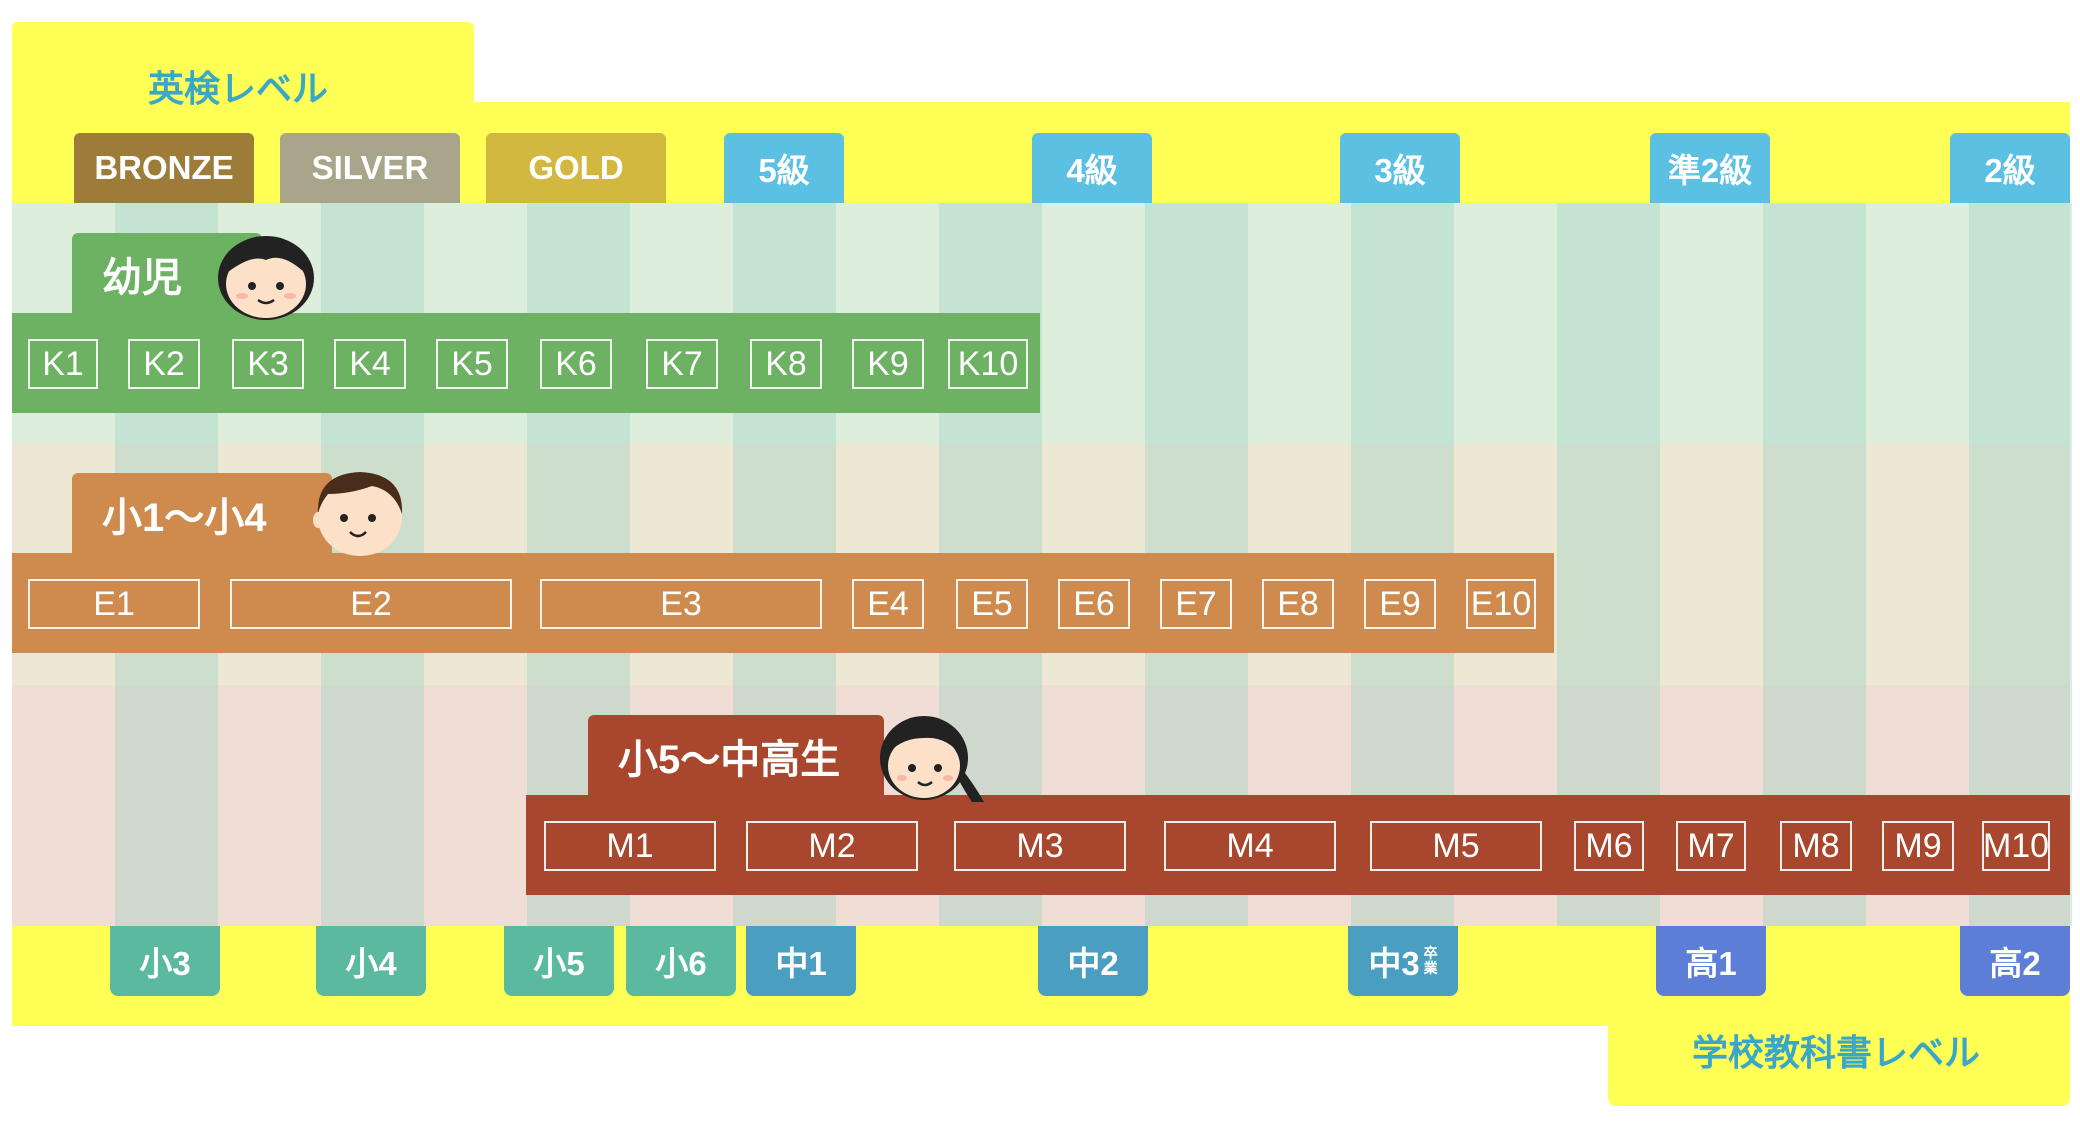 The width and height of the screenshot is (2080, 1128). Describe the element at coordinates (1400, 604) in the screenshot. I see `level-box: E9` at that location.